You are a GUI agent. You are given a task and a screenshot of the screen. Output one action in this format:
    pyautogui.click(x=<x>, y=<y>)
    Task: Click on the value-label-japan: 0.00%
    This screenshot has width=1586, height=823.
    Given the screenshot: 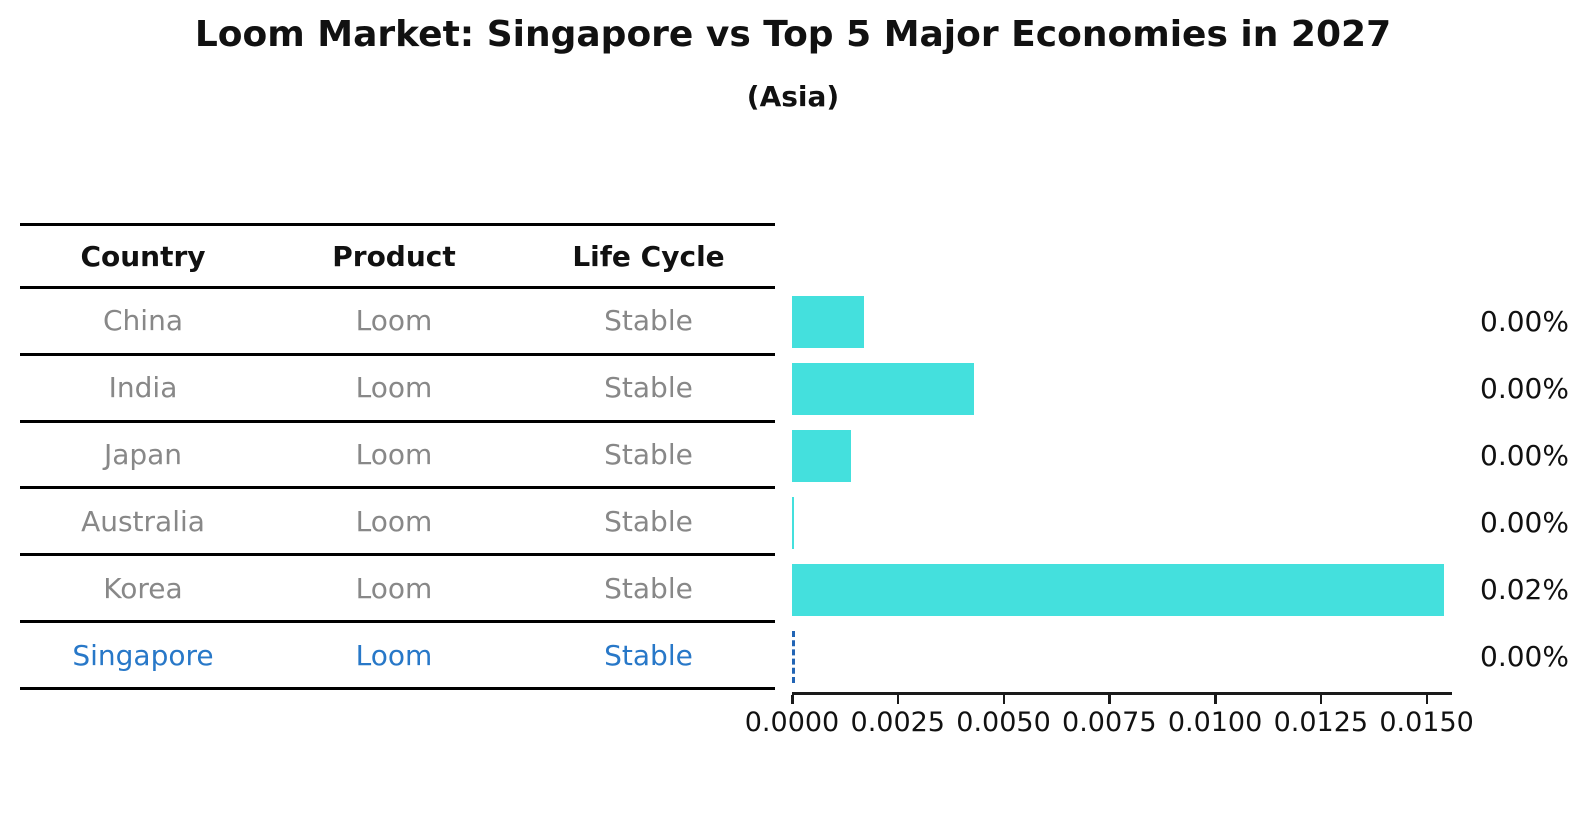 What is the action you would take?
    pyautogui.click(x=1524, y=456)
    